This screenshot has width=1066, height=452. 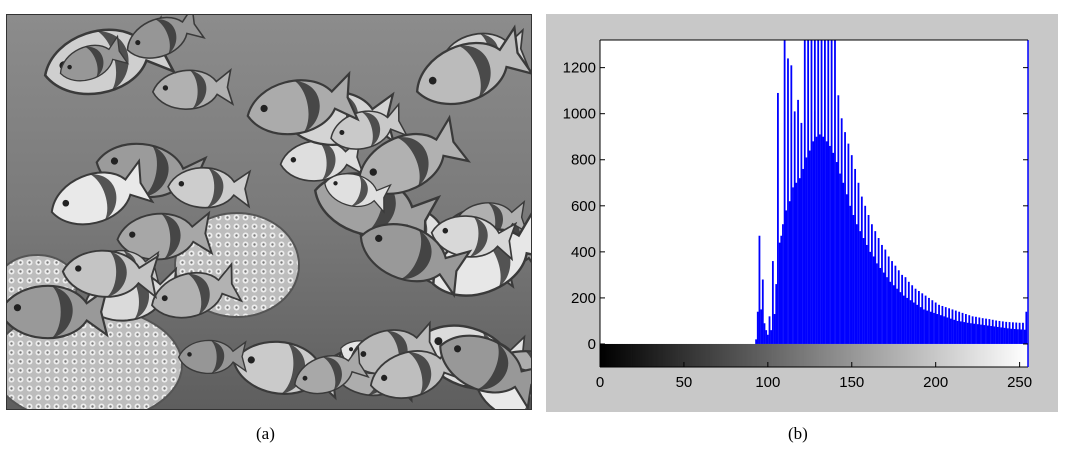 What do you see at coordinates (265, 433) in the screenshot?
I see `caption-a: (a)` at bounding box center [265, 433].